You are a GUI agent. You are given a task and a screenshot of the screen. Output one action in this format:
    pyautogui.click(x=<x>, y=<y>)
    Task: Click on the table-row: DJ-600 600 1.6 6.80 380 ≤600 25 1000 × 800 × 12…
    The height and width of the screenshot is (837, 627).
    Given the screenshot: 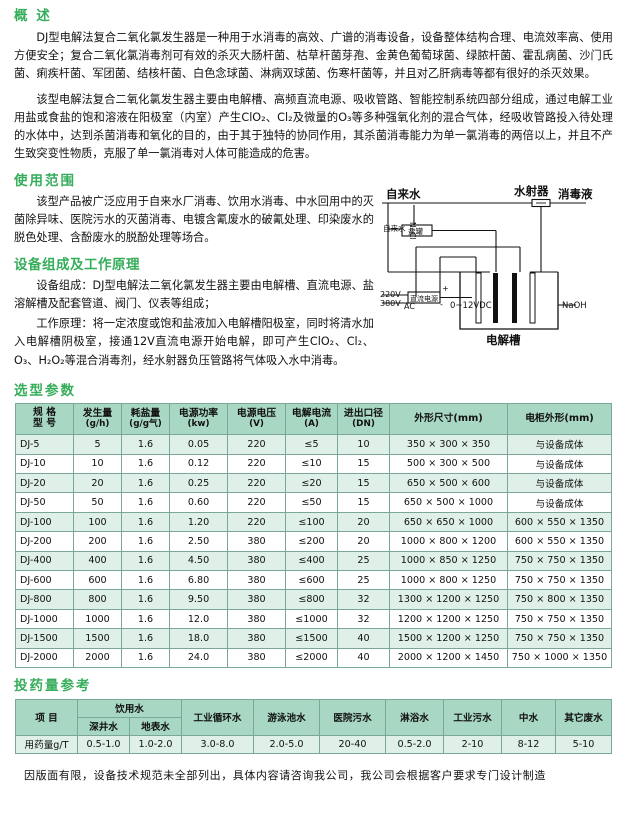 What is the action you would take?
    pyautogui.click(x=313, y=580)
    